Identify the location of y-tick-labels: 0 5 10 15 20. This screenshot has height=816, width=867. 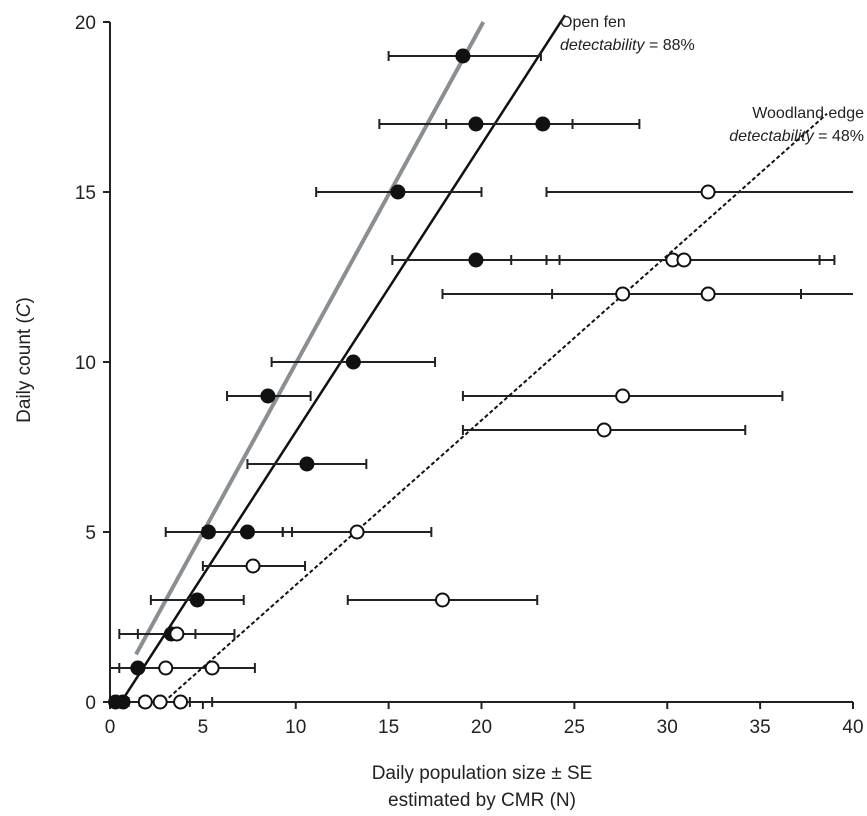
(85, 363).